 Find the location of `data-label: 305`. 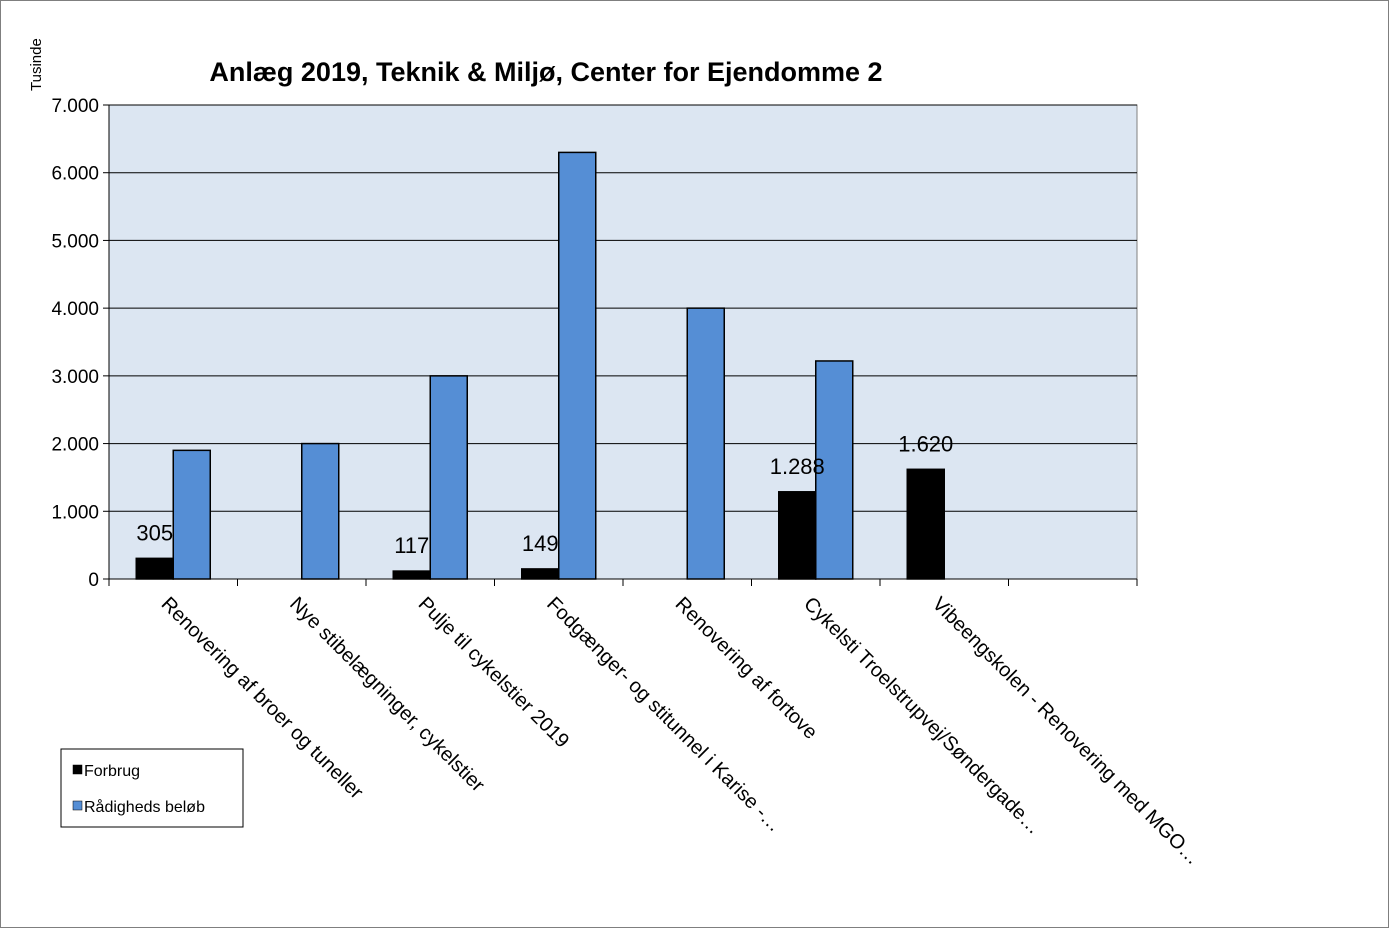

data-label: 305 is located at coordinates (154, 532).